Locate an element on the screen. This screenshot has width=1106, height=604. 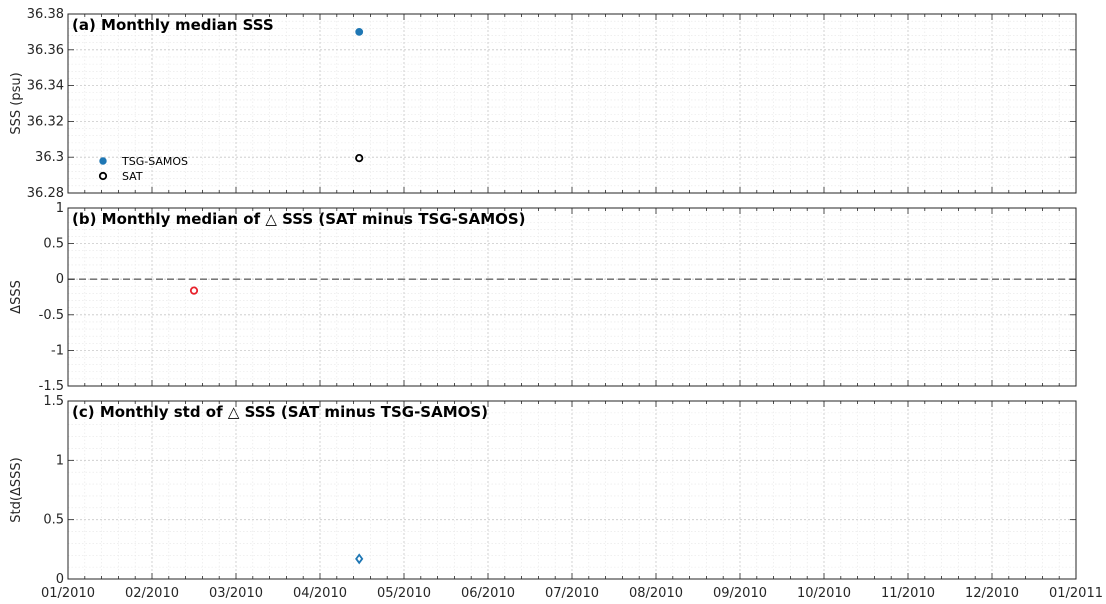
data-point-sat is located at coordinates (359, 158).